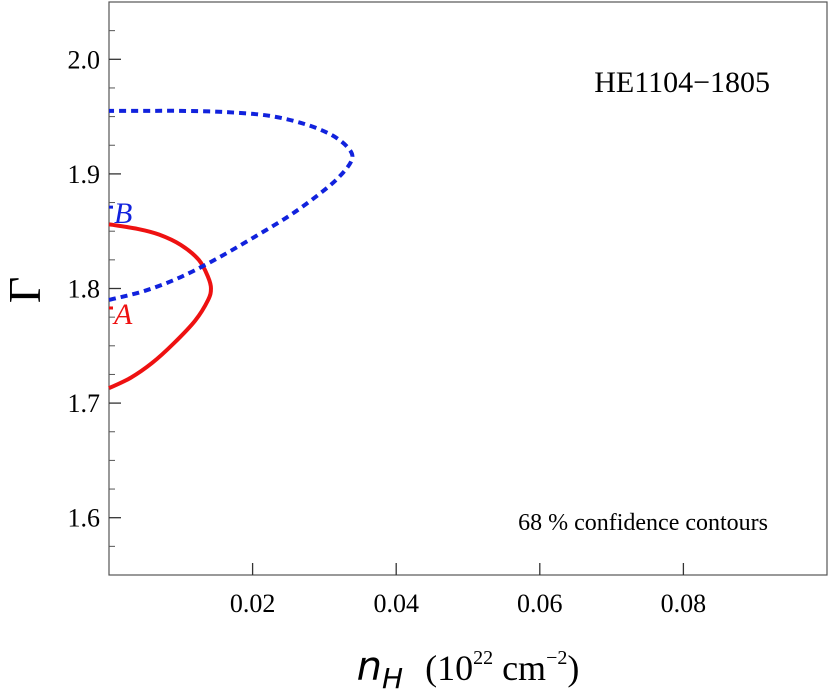  What do you see at coordinates (25, 290) in the screenshot?
I see `y-axis-title: Γ` at bounding box center [25, 290].